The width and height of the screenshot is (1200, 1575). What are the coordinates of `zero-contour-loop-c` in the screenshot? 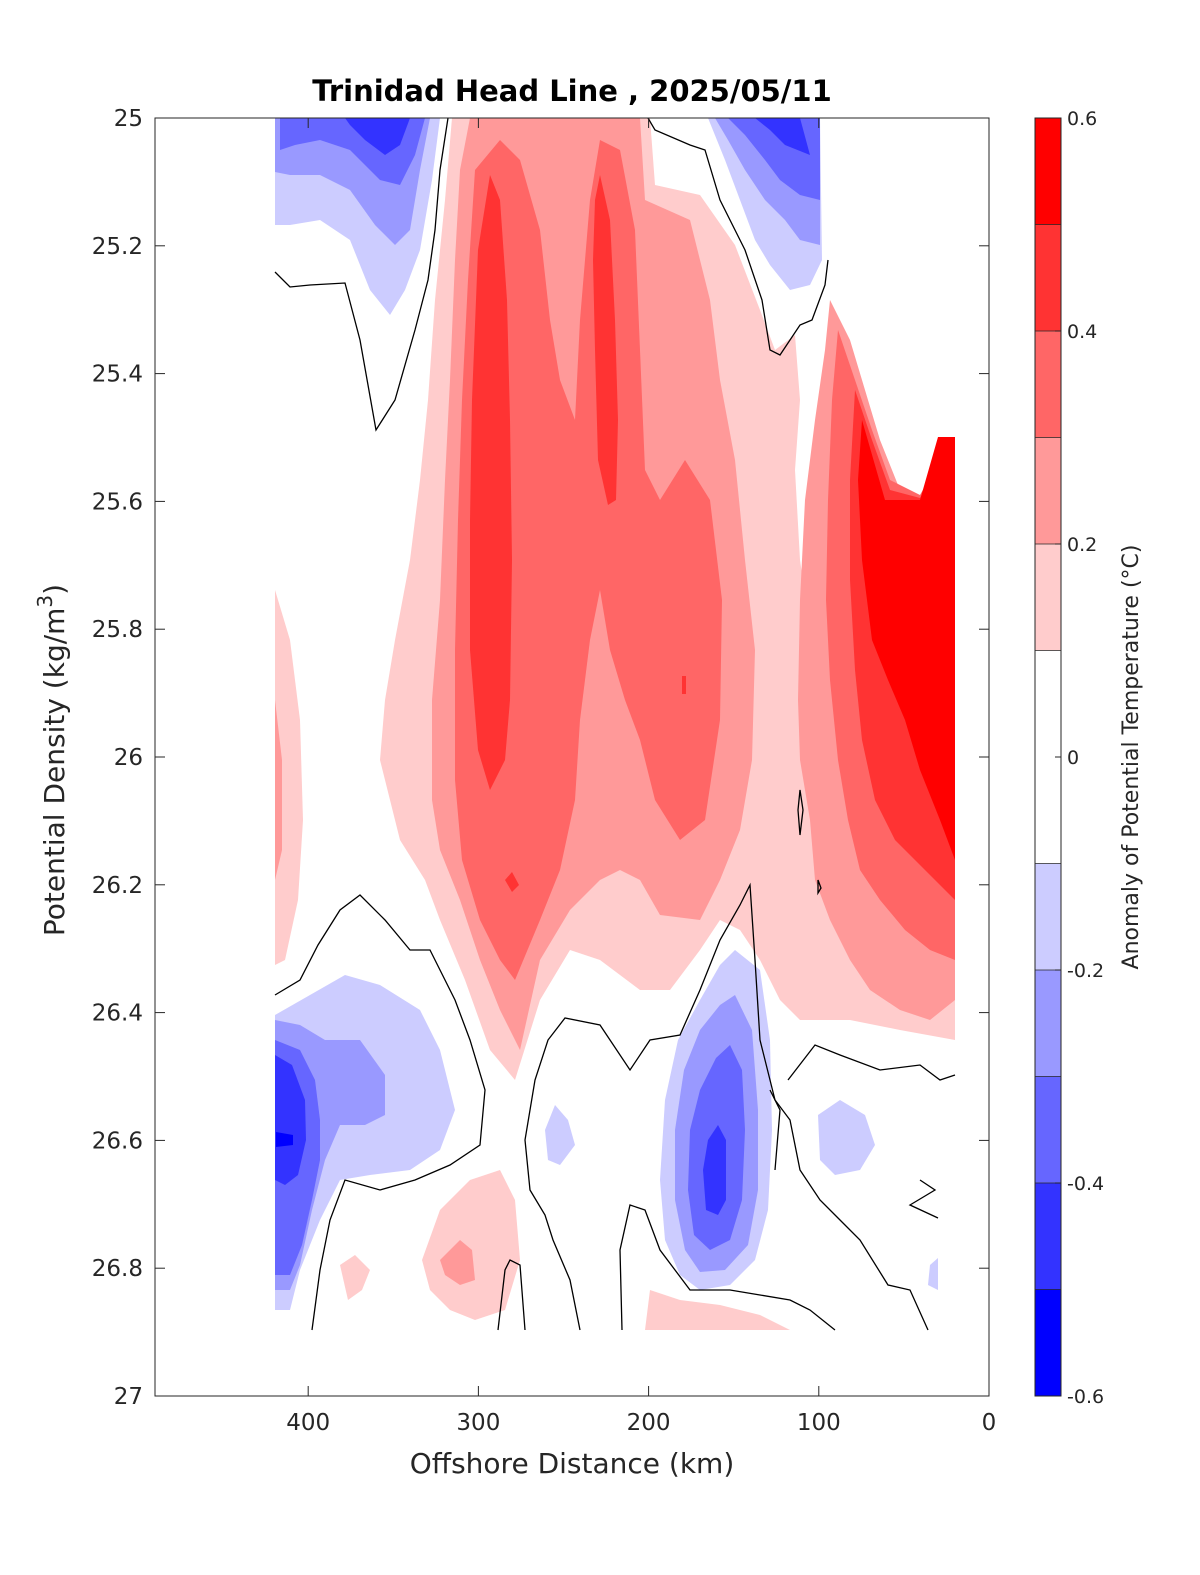 It's located at (923, 1199).